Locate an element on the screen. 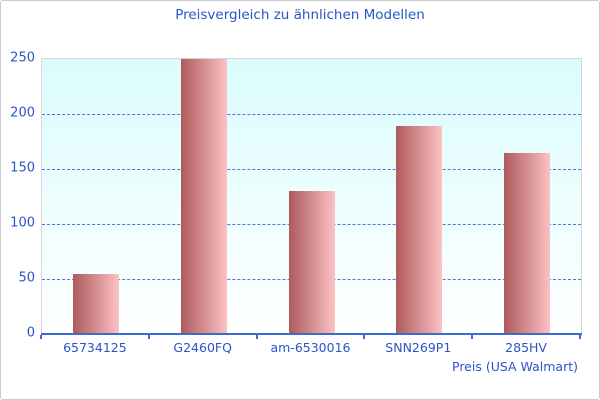 The image size is (600, 400). y-tick-label-100: 100 is located at coordinates (22, 223).